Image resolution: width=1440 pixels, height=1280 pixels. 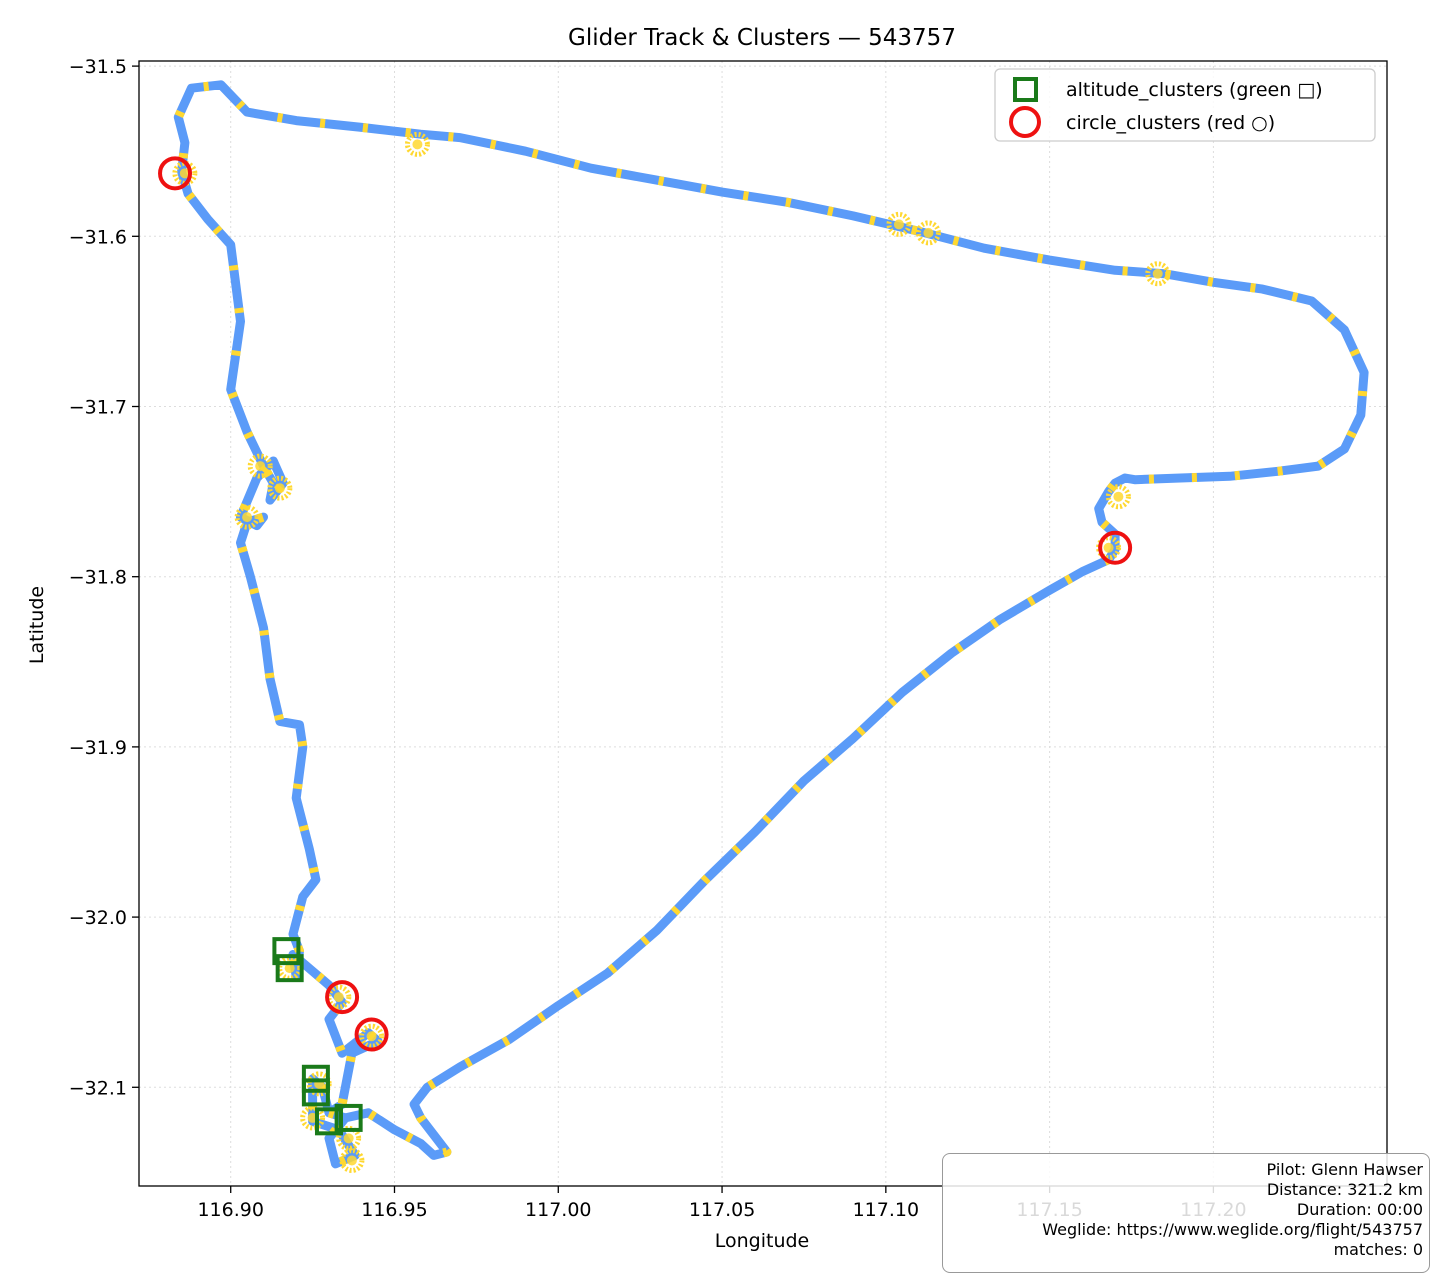 I want to click on x-axis-label: Longitude, so click(x=762, y=1241).